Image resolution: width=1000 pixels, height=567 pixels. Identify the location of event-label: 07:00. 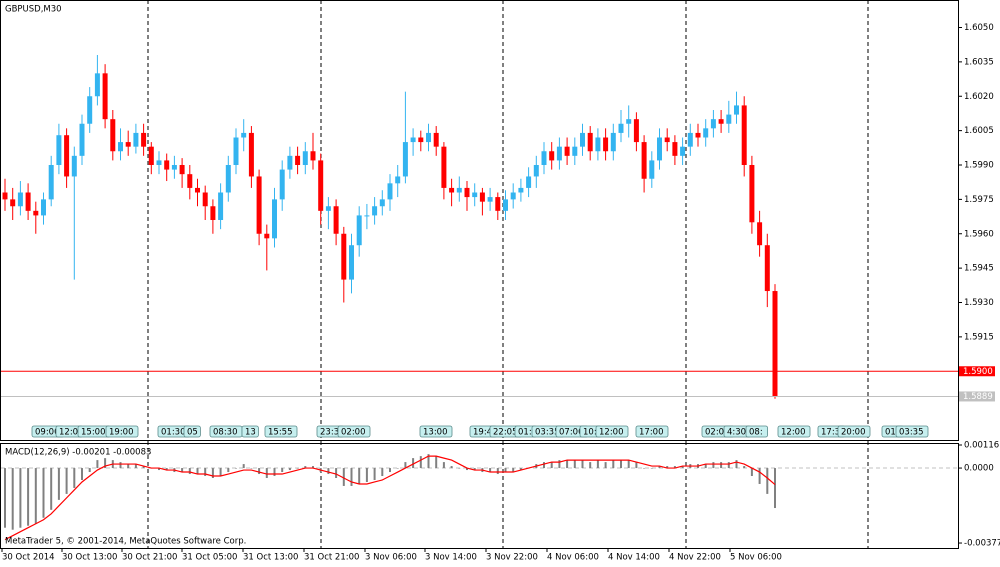
(571, 433).